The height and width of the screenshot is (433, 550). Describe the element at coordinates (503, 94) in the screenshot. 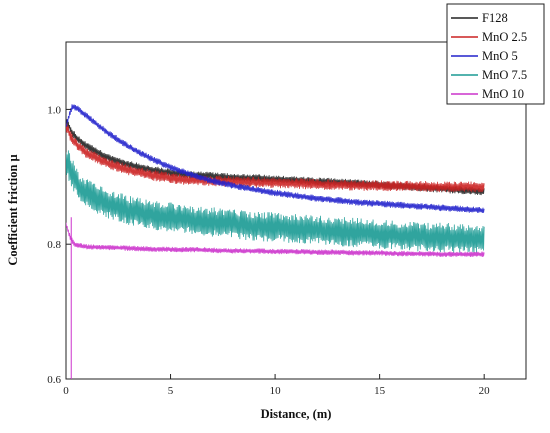

I see `legend-label-mno-10: MnO 10` at that location.